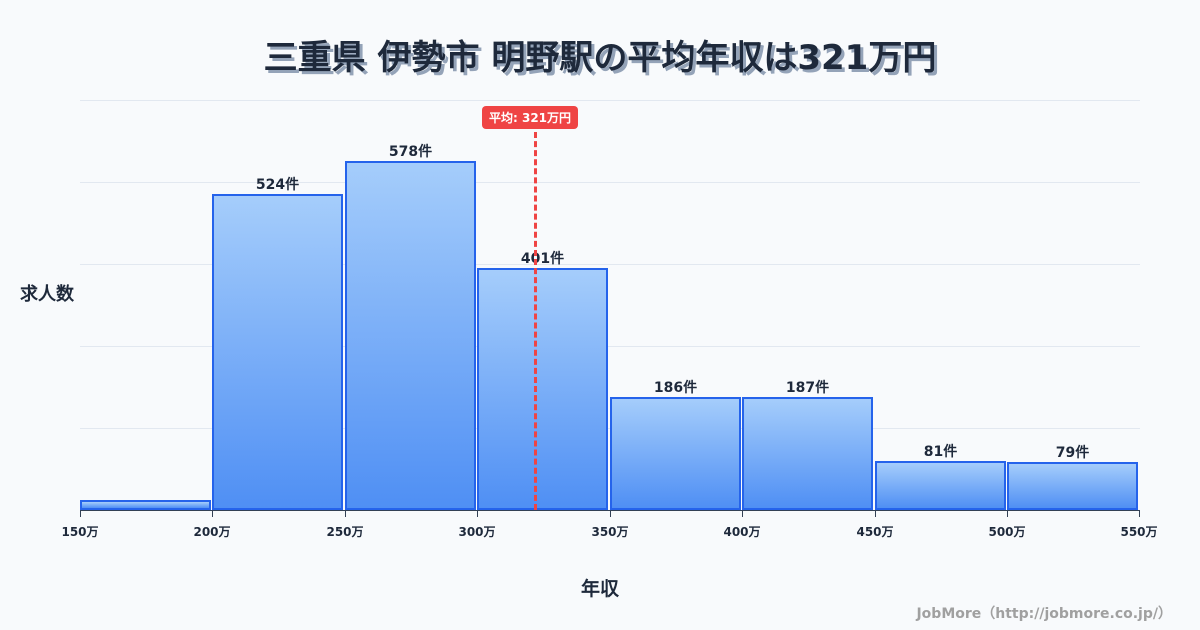 The width and height of the screenshot is (1200, 630). Describe the element at coordinates (1139, 532) in the screenshot. I see `x-tick-label: 550万` at that location.